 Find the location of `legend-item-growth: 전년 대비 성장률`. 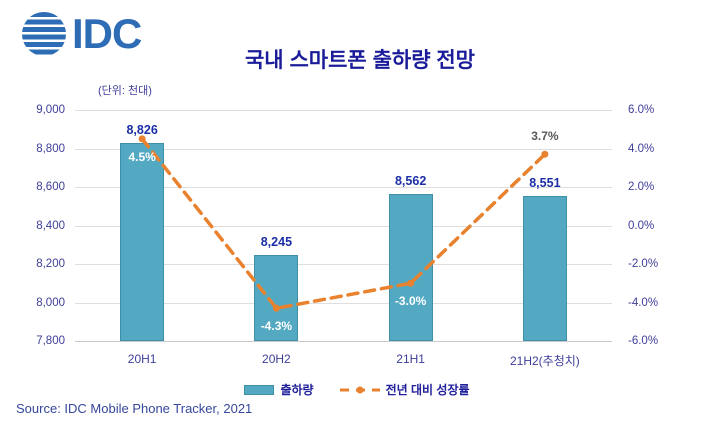

legend-item-growth: 전년 대비 성장률 is located at coordinates (404, 389).